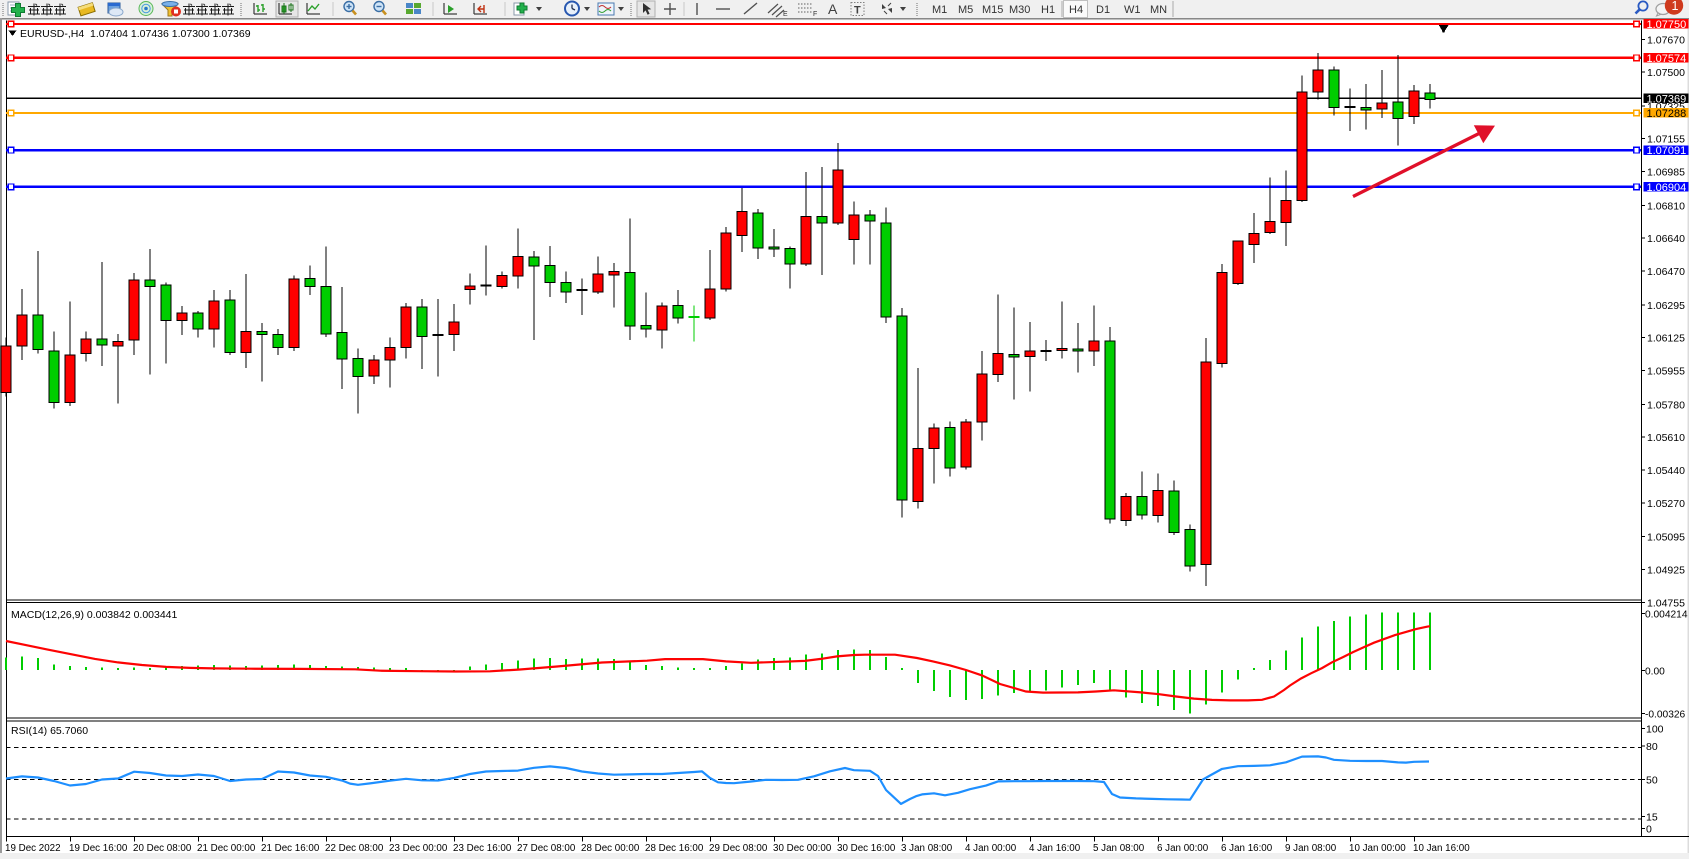  What do you see at coordinates (785, 14) in the screenshot?
I see `svg-text: E` at bounding box center [785, 14].